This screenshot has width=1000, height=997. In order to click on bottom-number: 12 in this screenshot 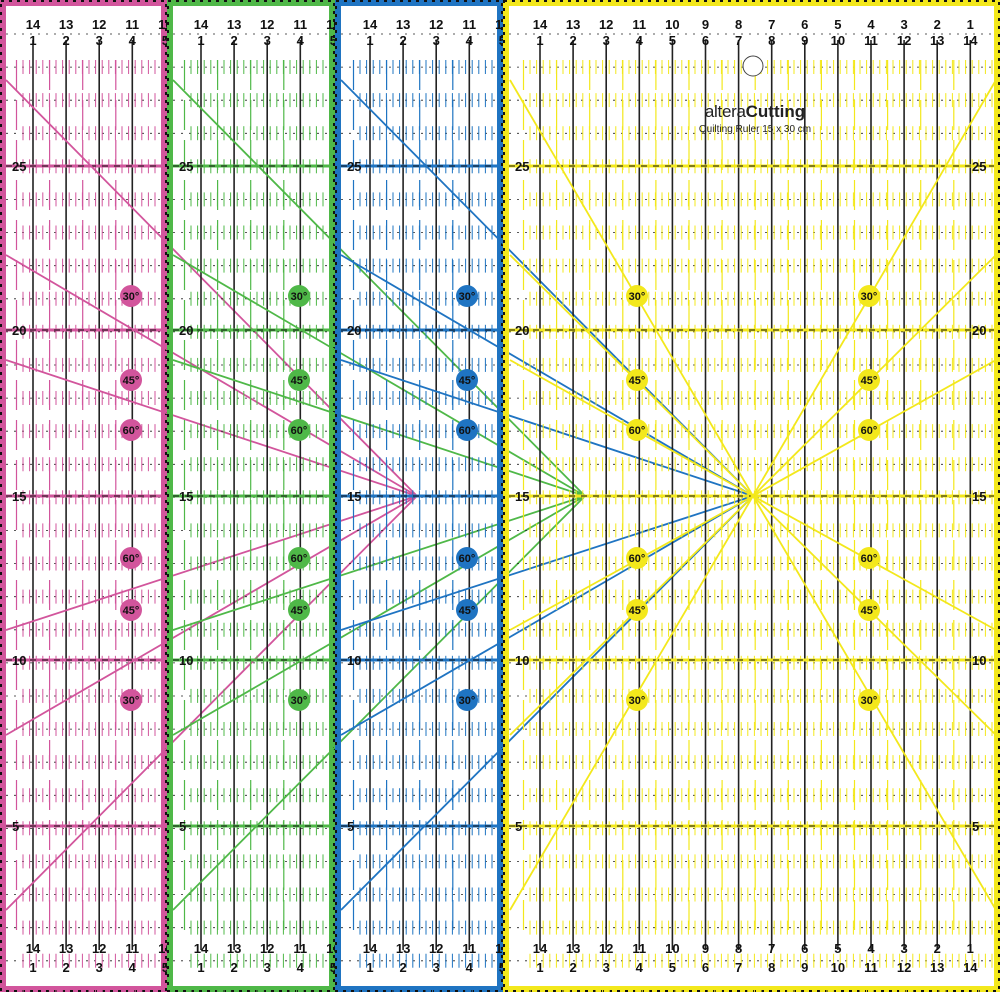, I will do `click(904, 967)`.